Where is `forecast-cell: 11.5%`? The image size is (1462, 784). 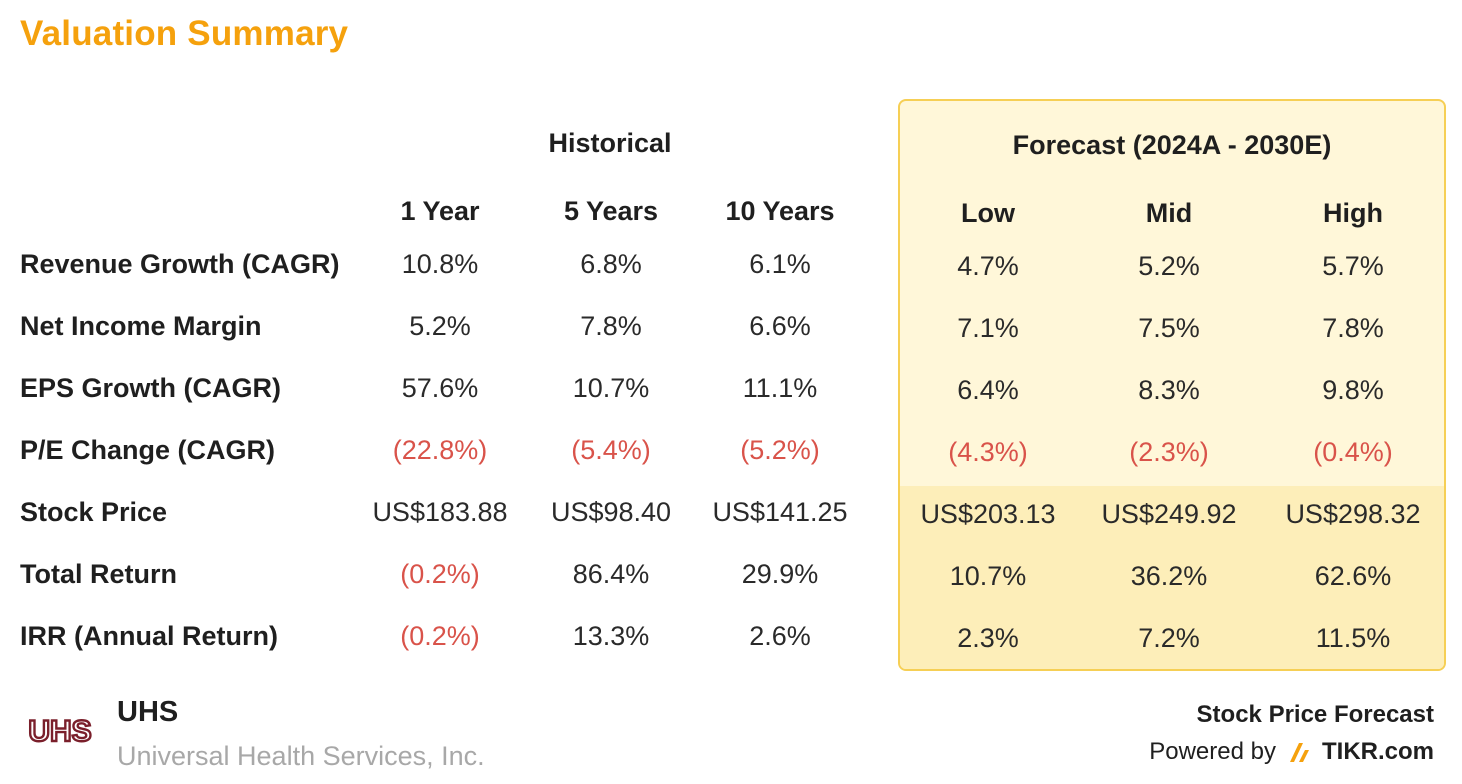
forecast-cell: 11.5% is located at coordinates (1353, 638).